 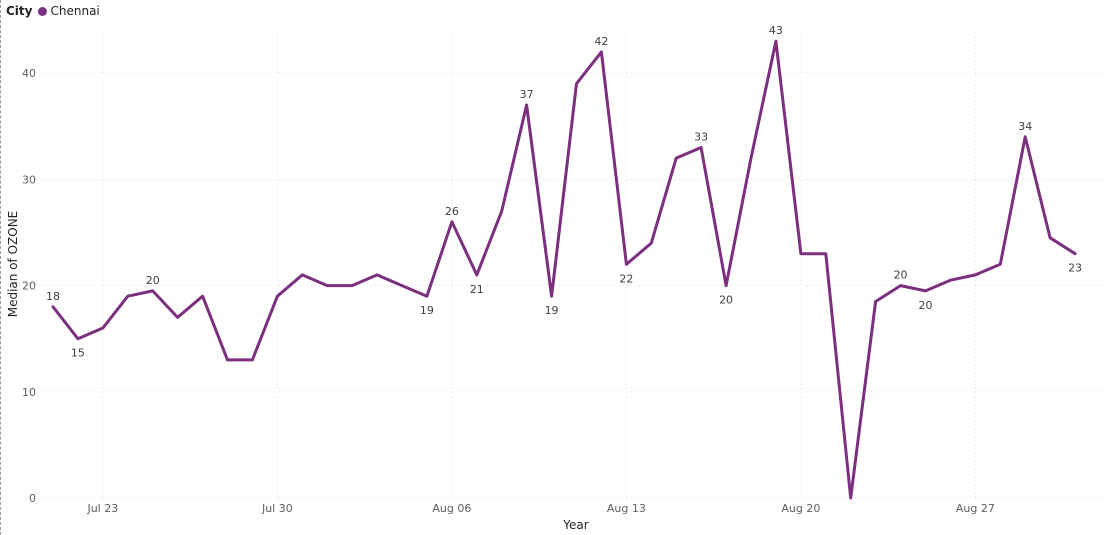 I want to click on data-label: 21, so click(x=477, y=289).